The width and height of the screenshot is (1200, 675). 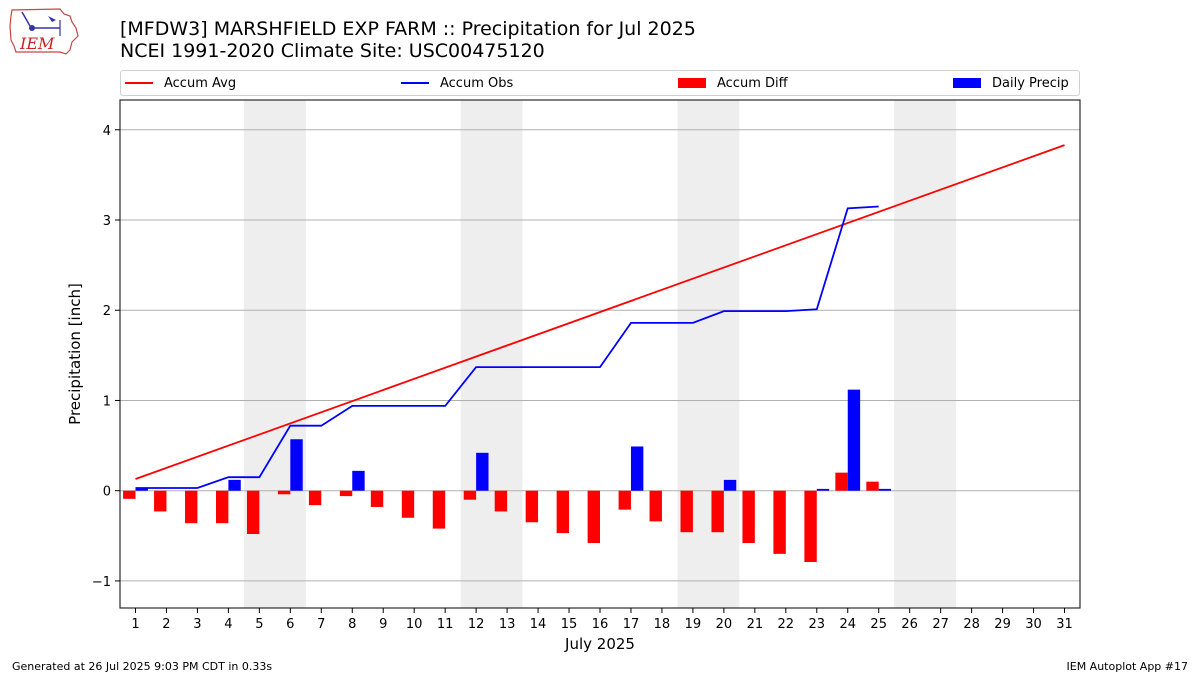 What do you see at coordinates (692, 83) in the screenshot?
I see `legend-swatch-accum-diff` at bounding box center [692, 83].